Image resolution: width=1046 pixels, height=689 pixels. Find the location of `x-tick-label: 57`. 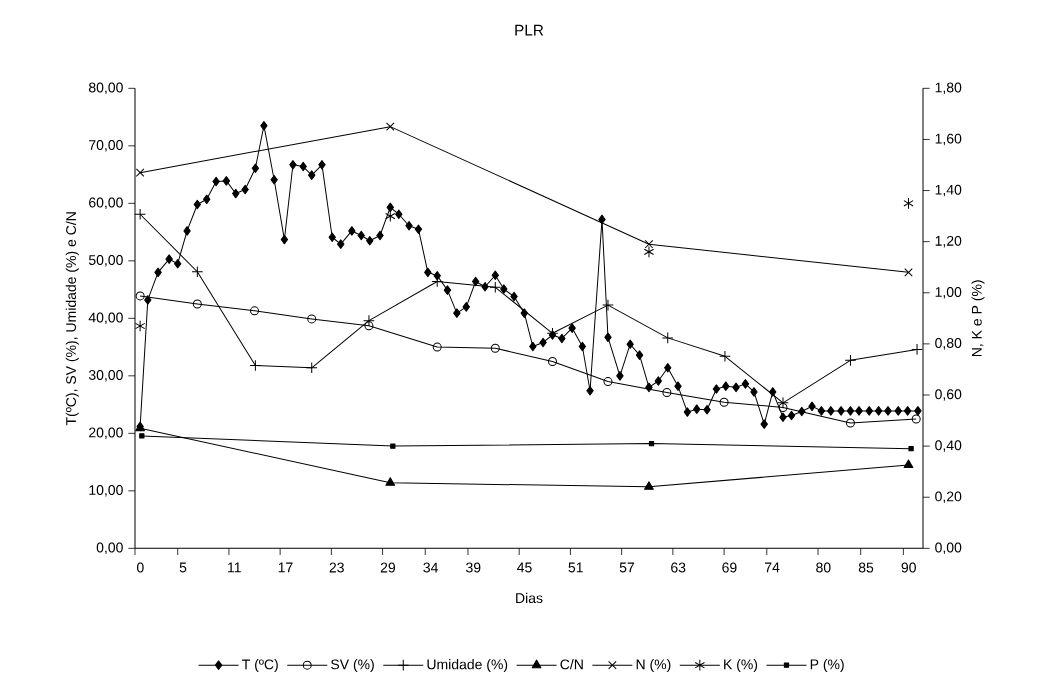

x-tick-label: 57 is located at coordinates (627, 567).